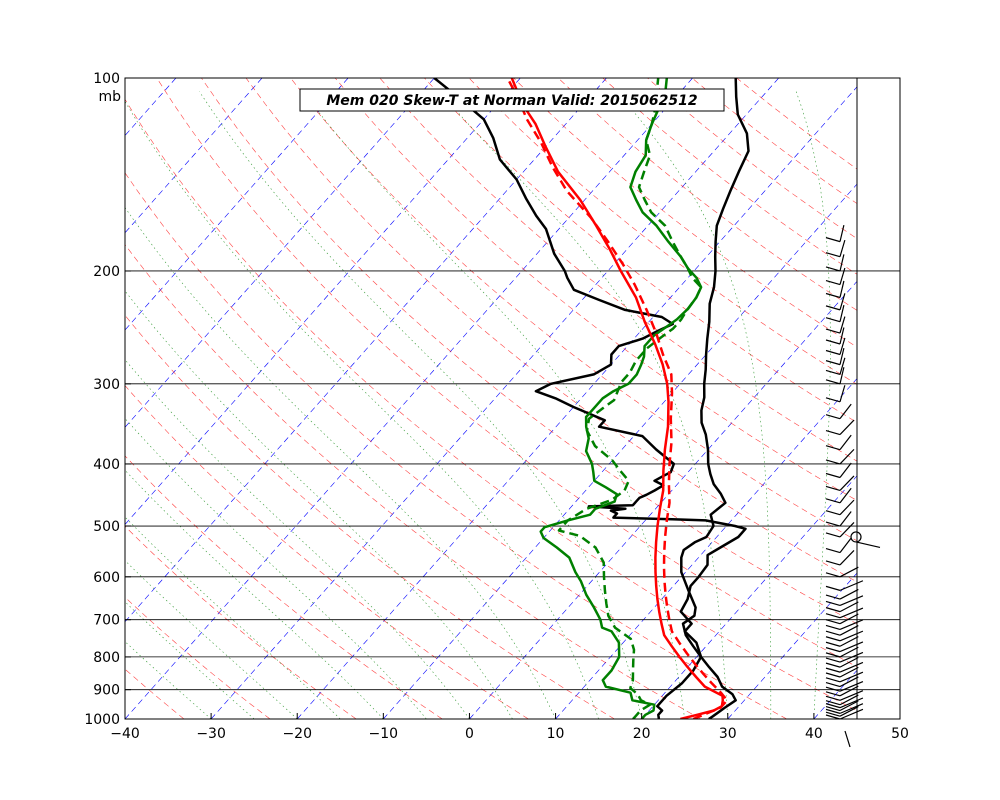 The height and width of the screenshot is (800, 1000). What do you see at coordinates (297, 734) in the screenshot?
I see `x-tick-label: −20` at bounding box center [297, 734].